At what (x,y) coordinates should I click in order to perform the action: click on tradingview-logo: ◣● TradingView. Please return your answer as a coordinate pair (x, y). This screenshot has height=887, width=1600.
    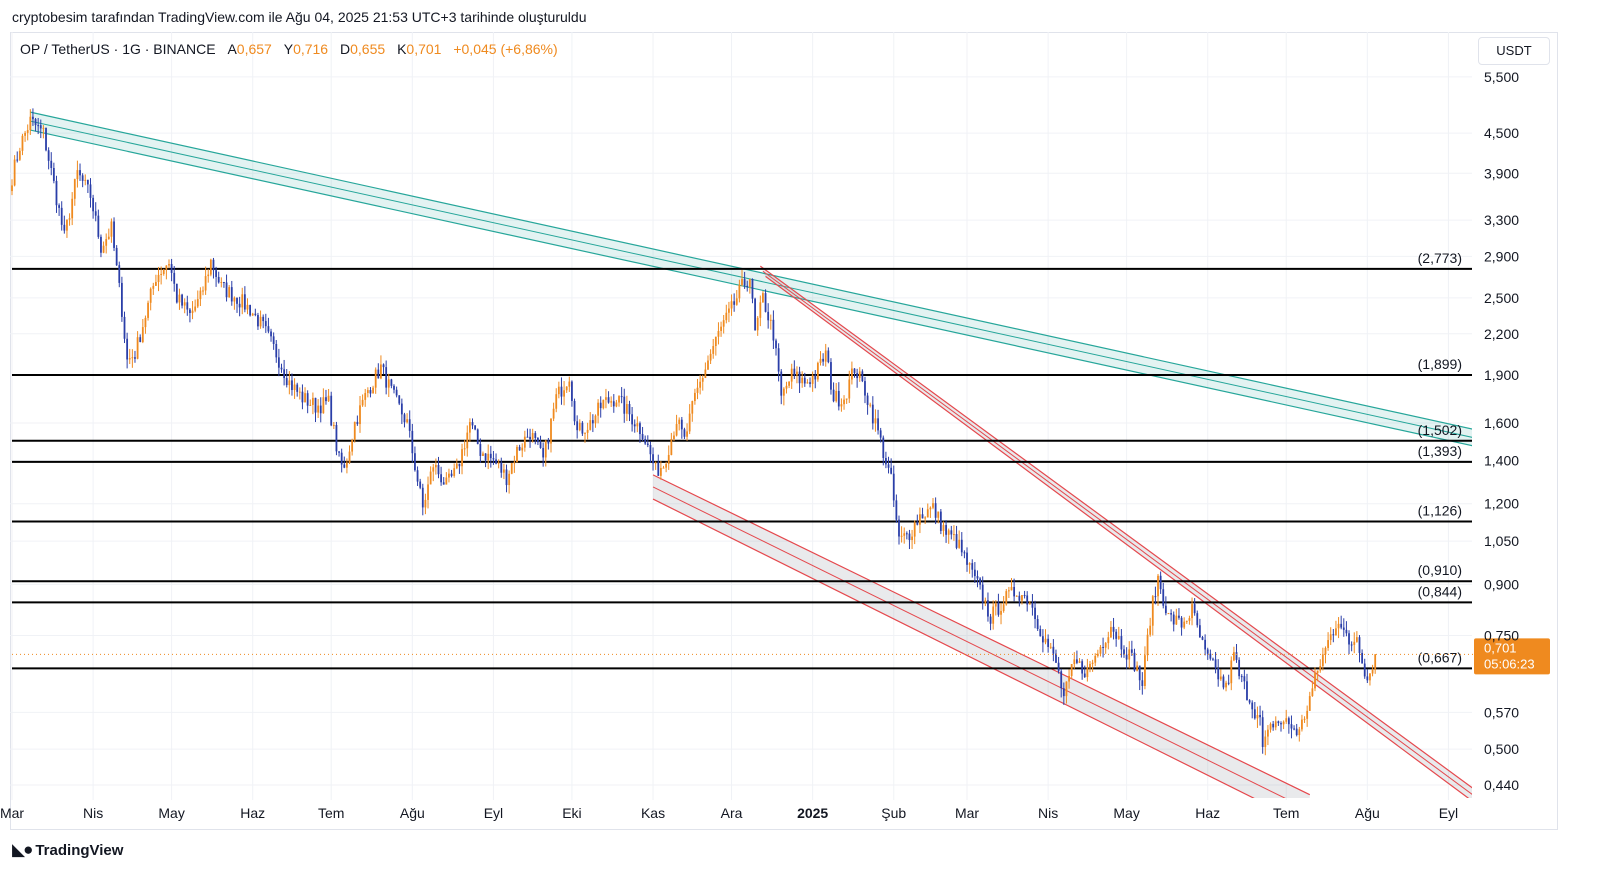
    Looking at the image, I should click on (67, 850).